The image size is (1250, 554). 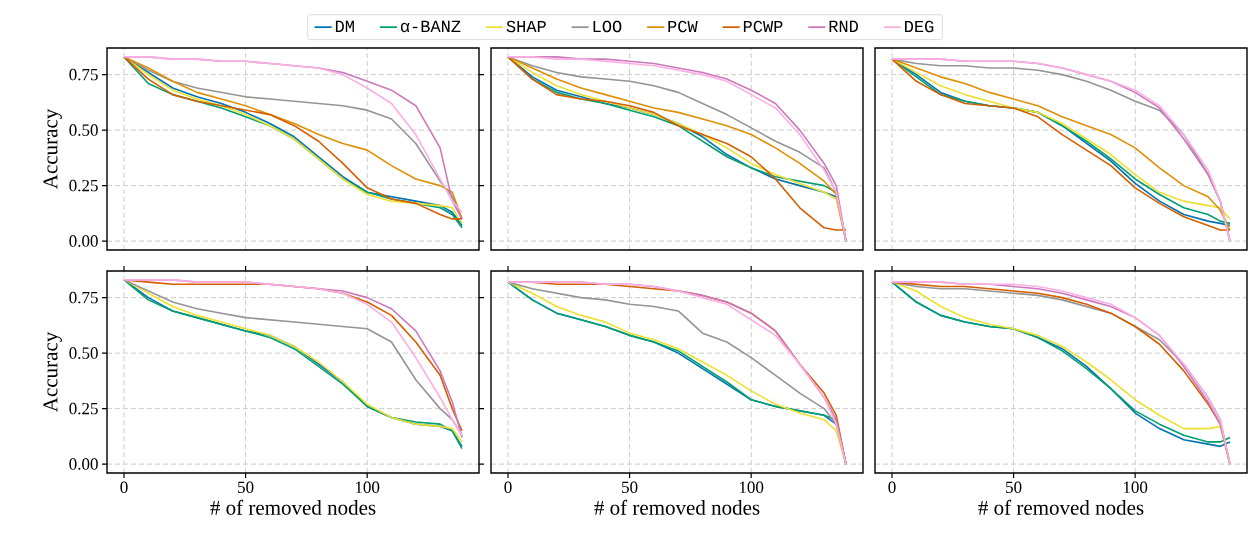 I want to click on legend-label: DEG, so click(x=919, y=26).